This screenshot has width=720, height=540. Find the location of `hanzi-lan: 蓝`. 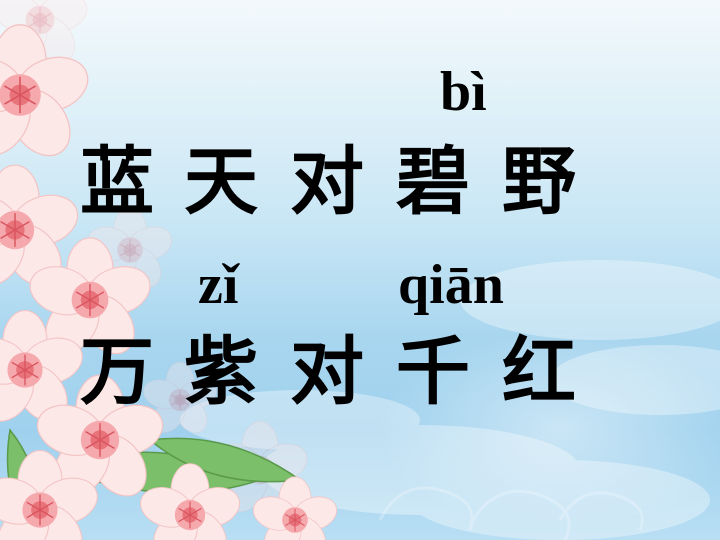

hanzi-lan: 蓝 is located at coordinates (117, 182).